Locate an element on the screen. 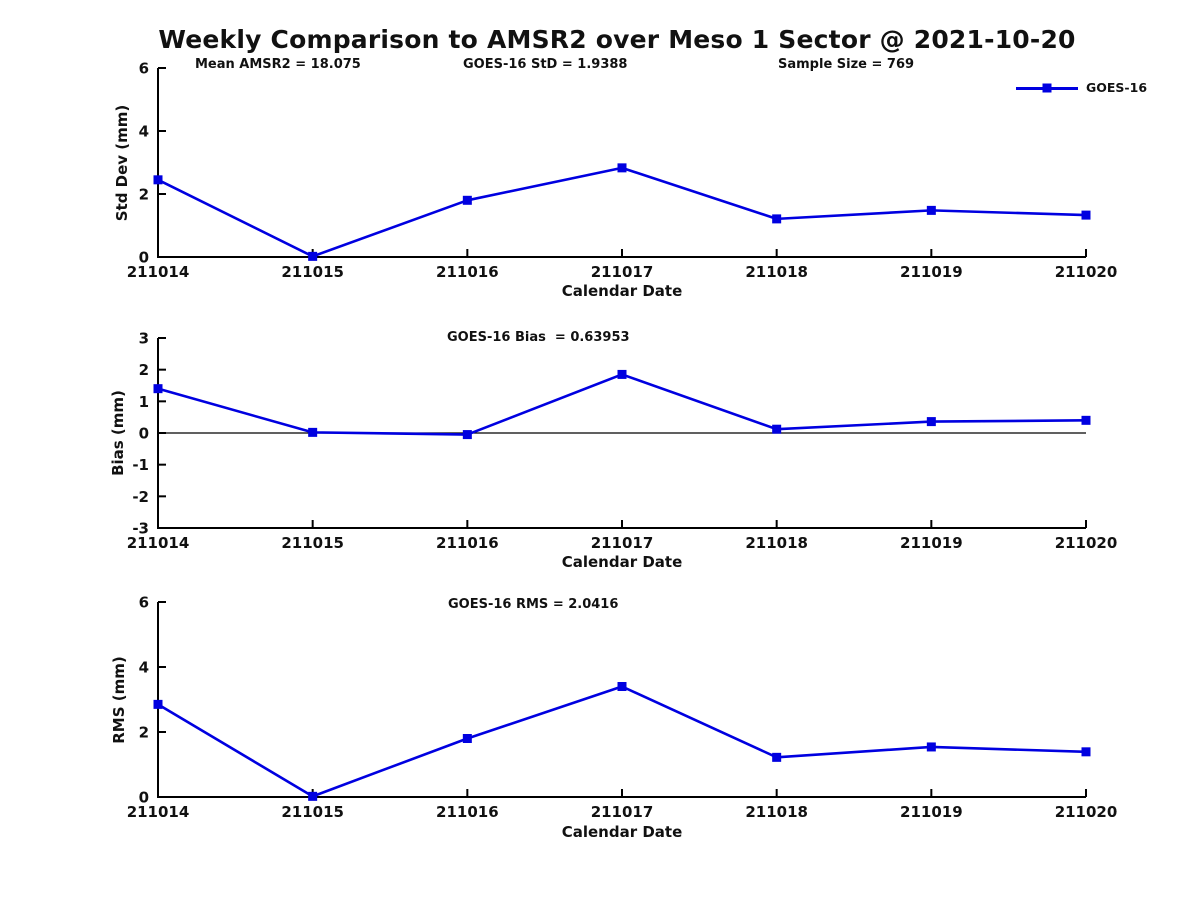 This screenshot has width=1200, height=900. y-tick-label: -1 is located at coordinates (140, 465).